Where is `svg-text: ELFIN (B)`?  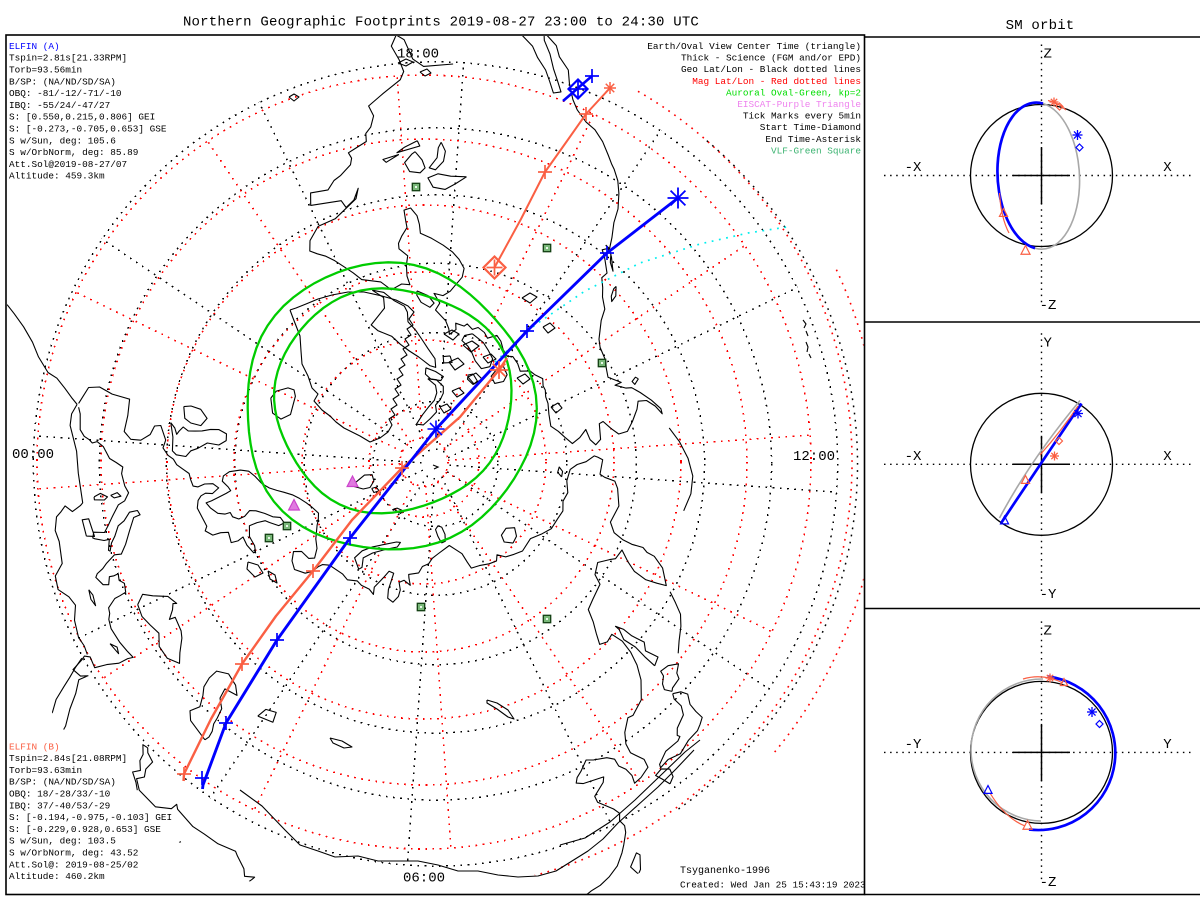 svg-text: ELFIN (B) is located at coordinates (34, 746).